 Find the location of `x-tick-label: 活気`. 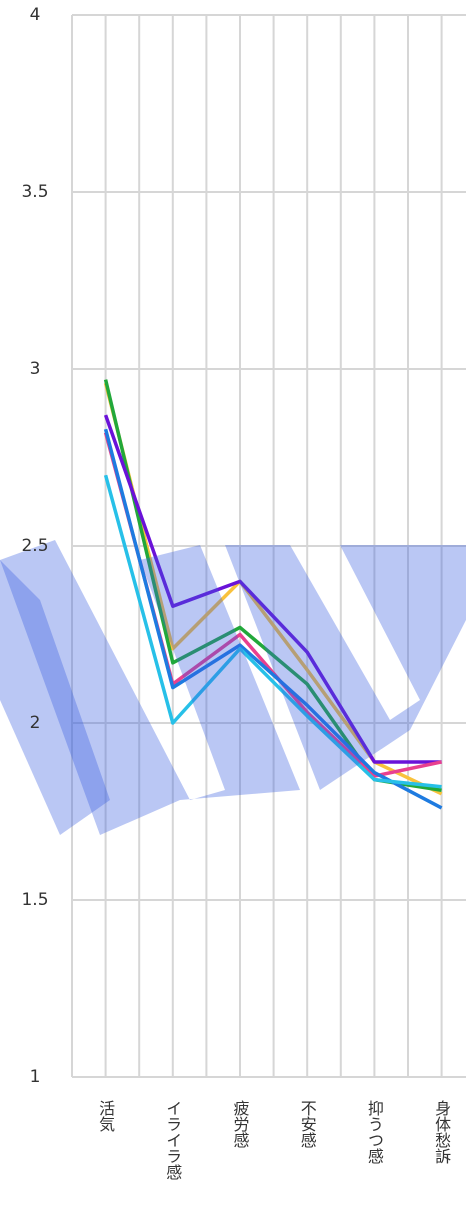

x-tick-label: 活気 is located at coordinates (105, 1116).